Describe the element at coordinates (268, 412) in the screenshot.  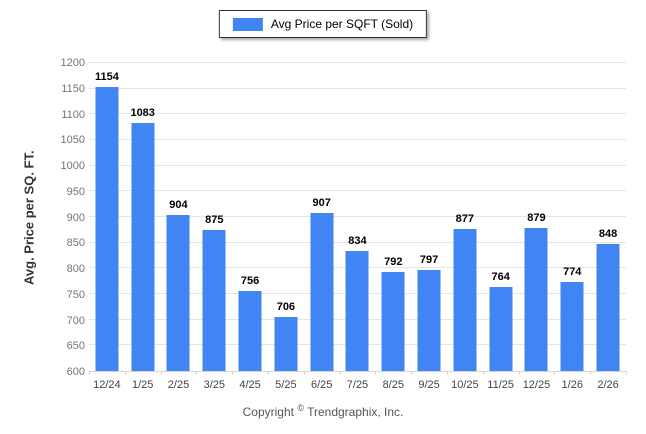
I see `copyright-prefix: Copyright` at that location.